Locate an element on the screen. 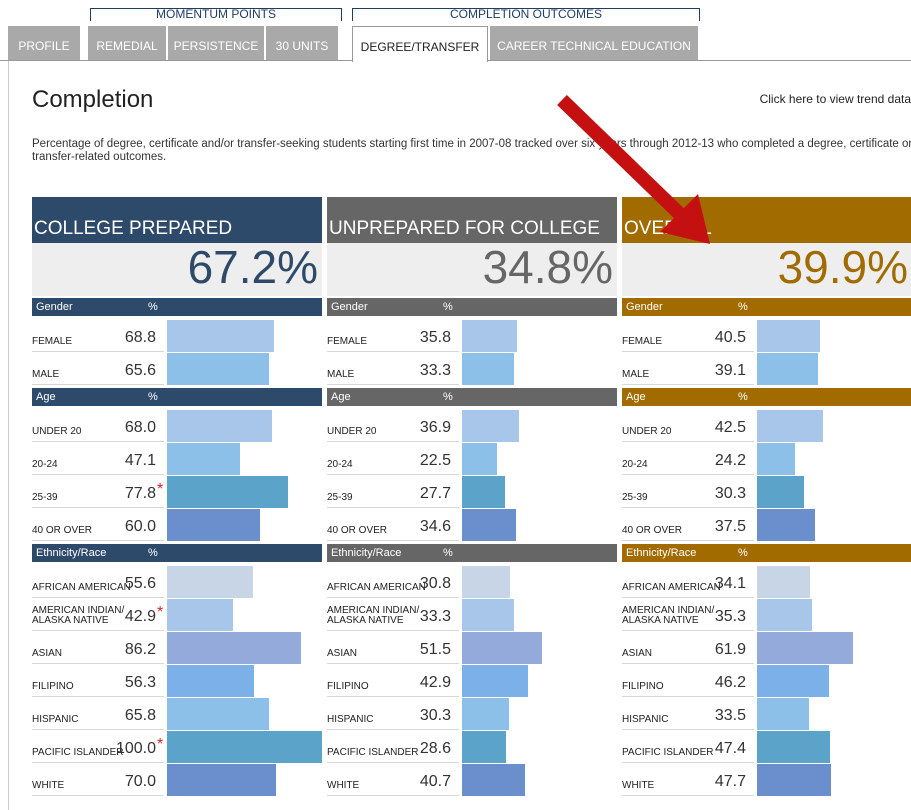 The height and width of the screenshot is (810, 911). panel-title: COLLEGE PREPARED is located at coordinates (133, 228).